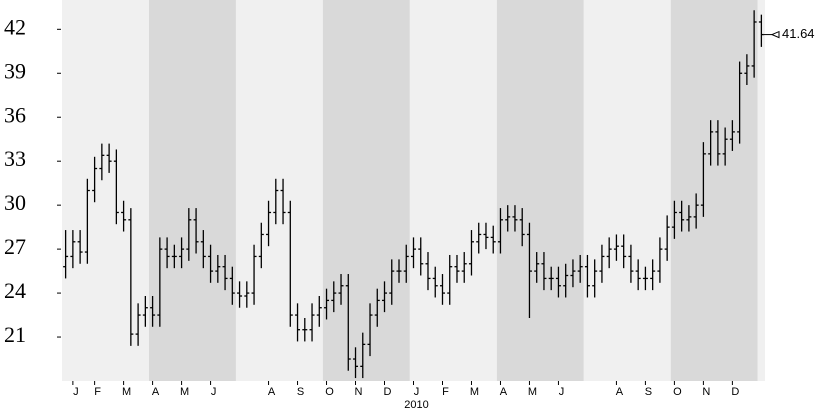 The height and width of the screenshot is (413, 829). What do you see at coordinates (15, 158) in the screenshot?
I see `y-tick-label: 33` at bounding box center [15, 158].